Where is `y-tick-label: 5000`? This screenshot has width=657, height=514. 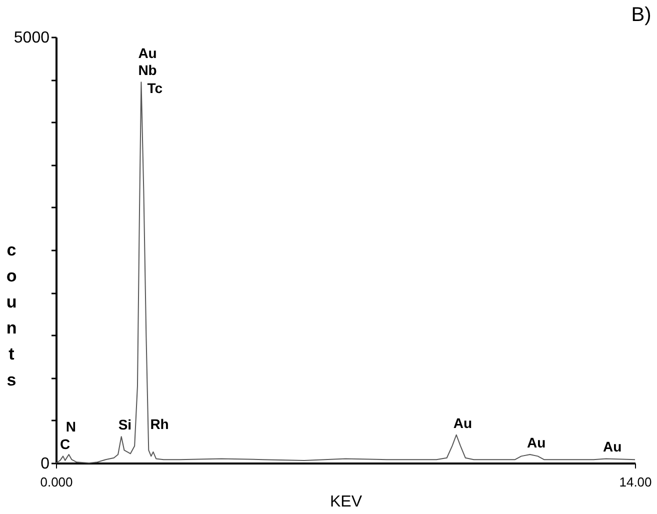 y-tick-label: 5000 is located at coordinates (32, 38).